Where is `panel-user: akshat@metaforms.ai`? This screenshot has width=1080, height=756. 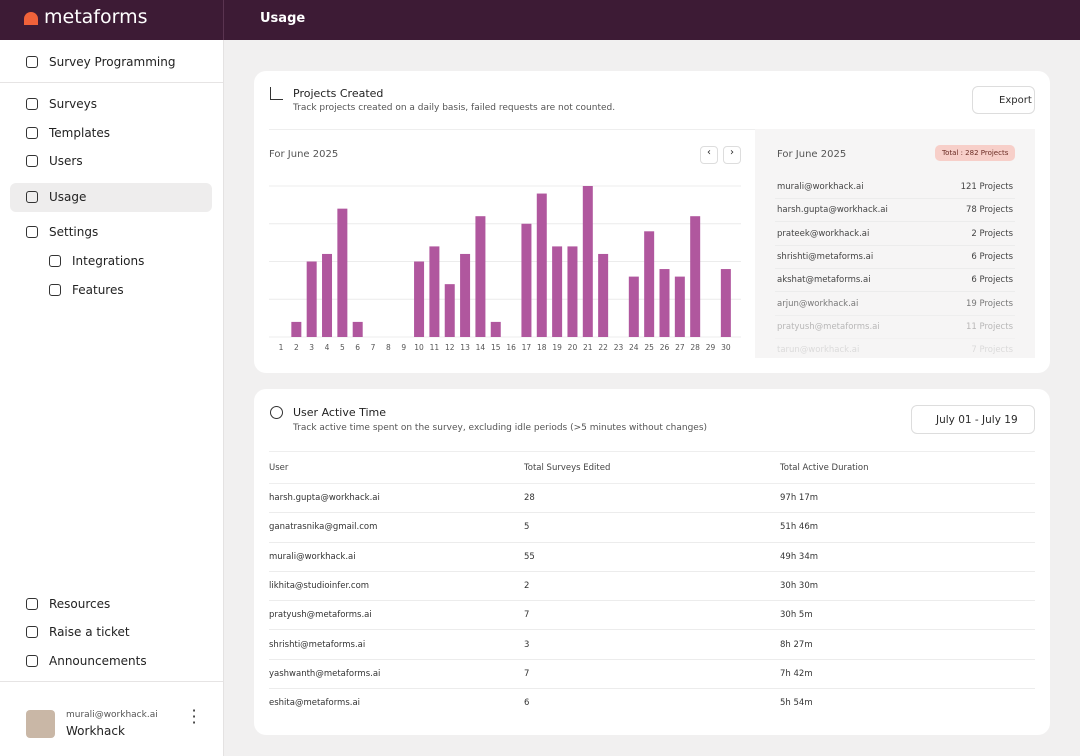
panel-user: akshat@metaforms.ai is located at coordinates (824, 280).